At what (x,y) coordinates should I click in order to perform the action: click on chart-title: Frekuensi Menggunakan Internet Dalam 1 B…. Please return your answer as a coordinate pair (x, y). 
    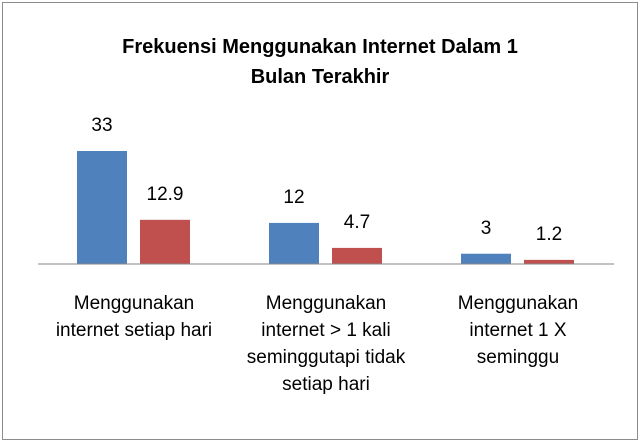
    Looking at the image, I should click on (320, 62).